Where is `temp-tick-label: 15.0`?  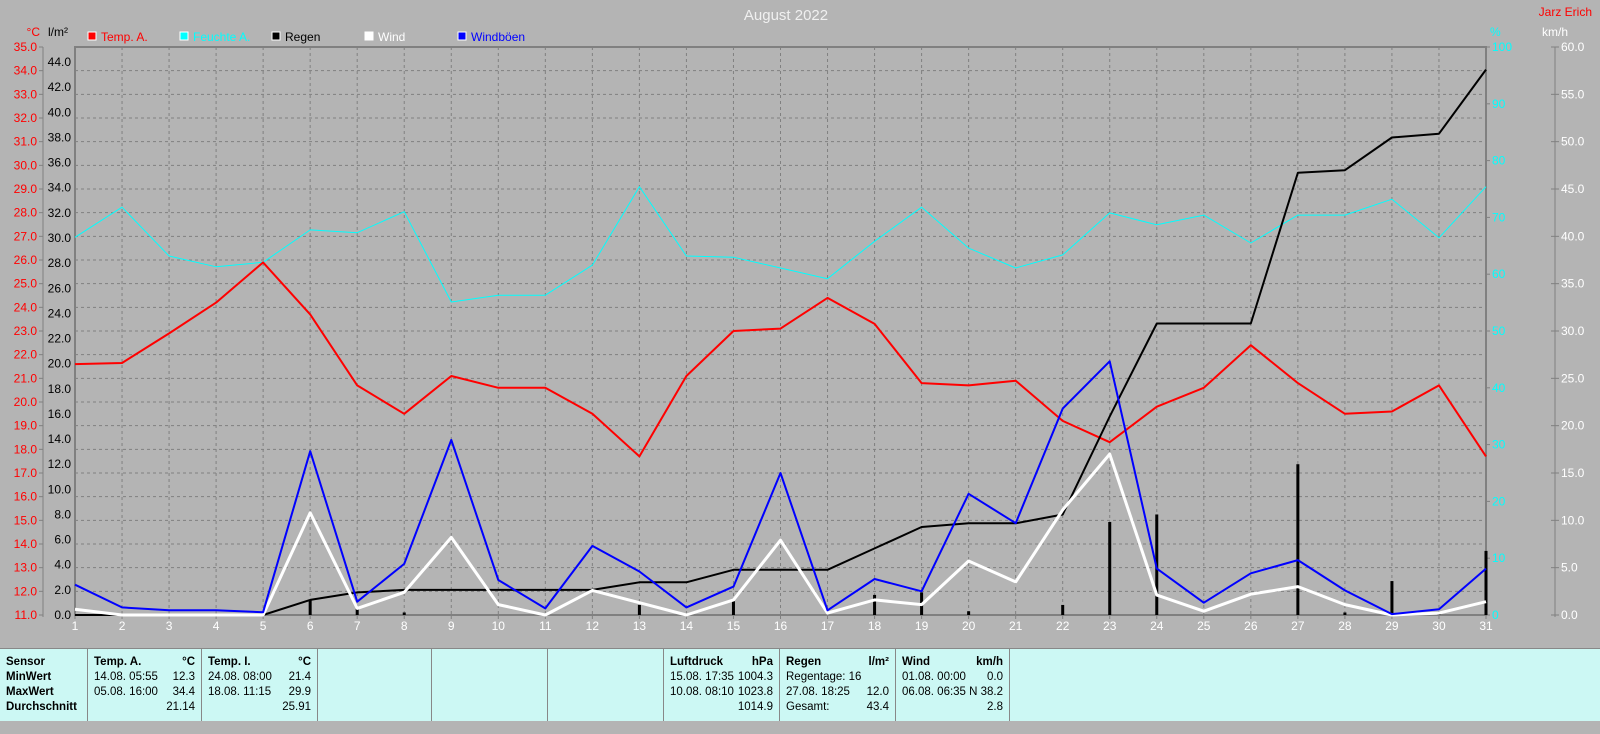 temp-tick-label: 15.0 is located at coordinates (26, 520).